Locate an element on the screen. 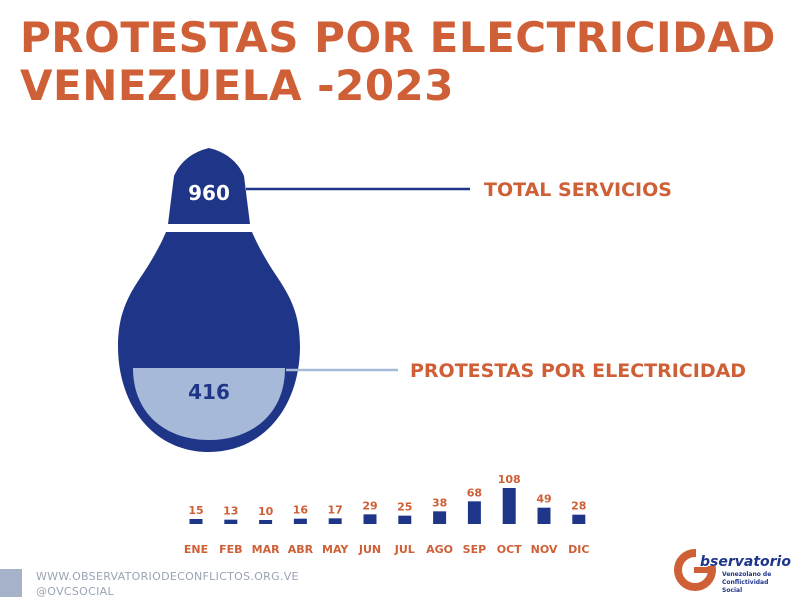 Image resolution: width=793 pixels, height=613 pixels. bar-jul is located at coordinates (405, 519).